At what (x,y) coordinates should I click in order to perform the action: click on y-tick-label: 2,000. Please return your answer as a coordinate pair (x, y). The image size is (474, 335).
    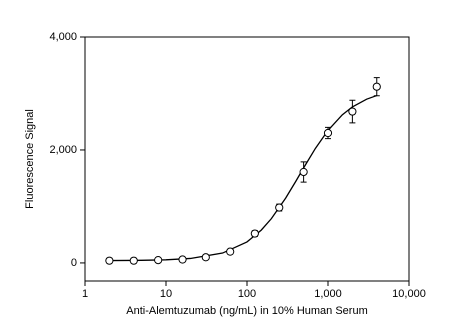
    Looking at the image, I should click on (63, 150).